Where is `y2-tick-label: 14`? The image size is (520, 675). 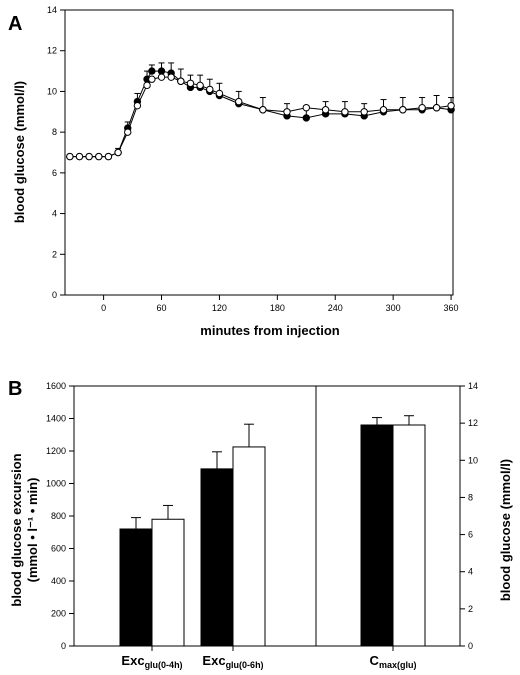 y2-tick-label: 14 is located at coordinates (473, 386).